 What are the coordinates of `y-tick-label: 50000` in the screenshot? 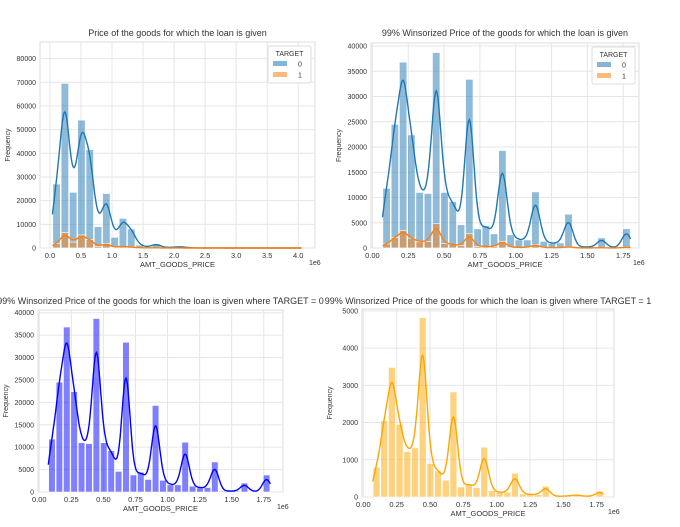 It's located at (27, 130).